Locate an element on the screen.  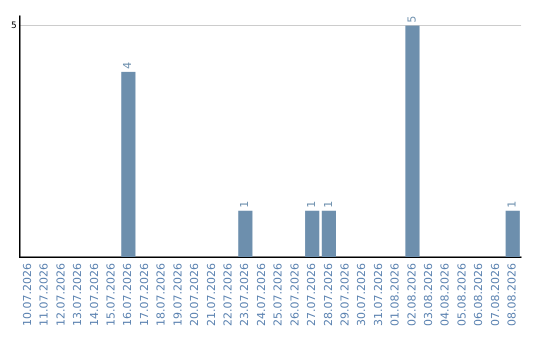
x-tick-label: 15.07.2026 is located at coordinates (111, 294).